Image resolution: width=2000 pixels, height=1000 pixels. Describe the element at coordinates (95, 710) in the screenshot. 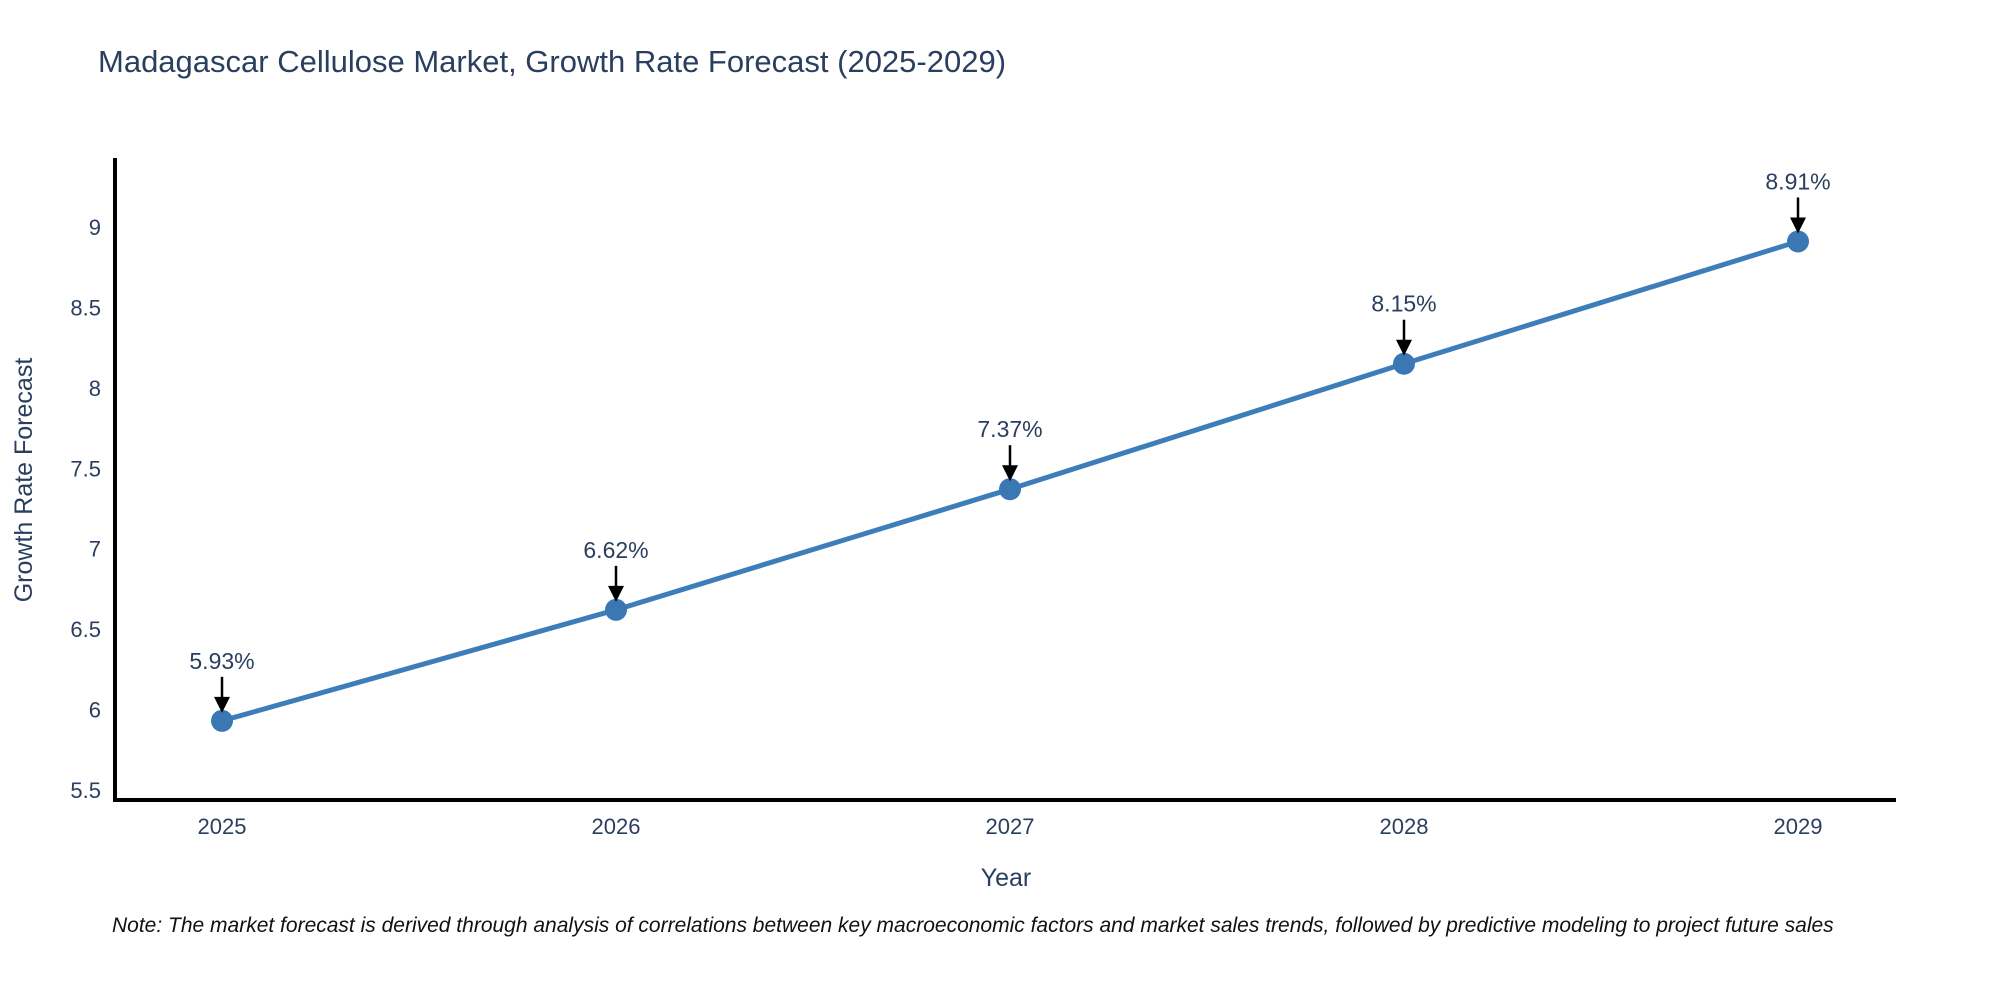

I see `y-tick-label: 6` at that location.